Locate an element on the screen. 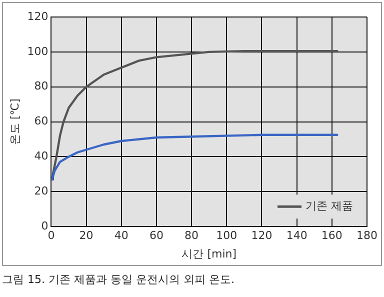 Image resolution: width=384 pixels, height=297 pixels. y-tick-label: 80 is located at coordinates (41, 86).